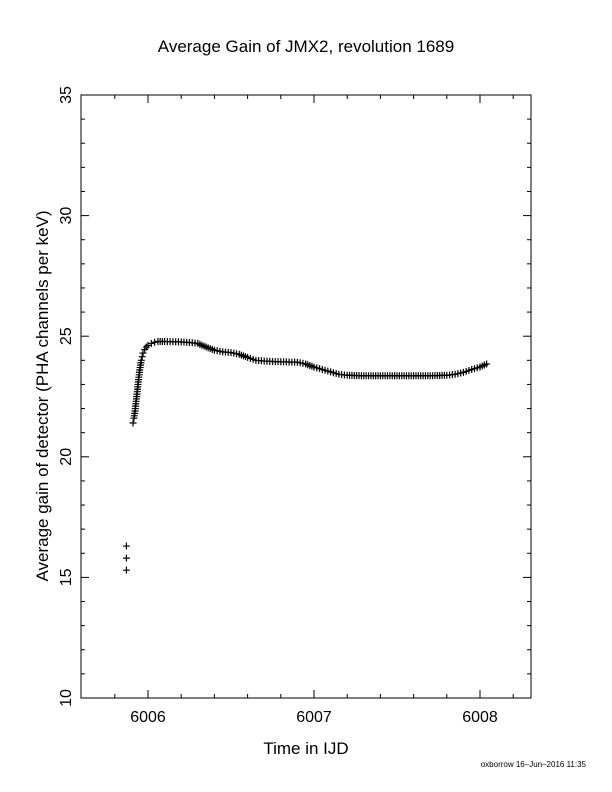  I want to click on x-axis-label: Time in IJD, so click(305, 748).